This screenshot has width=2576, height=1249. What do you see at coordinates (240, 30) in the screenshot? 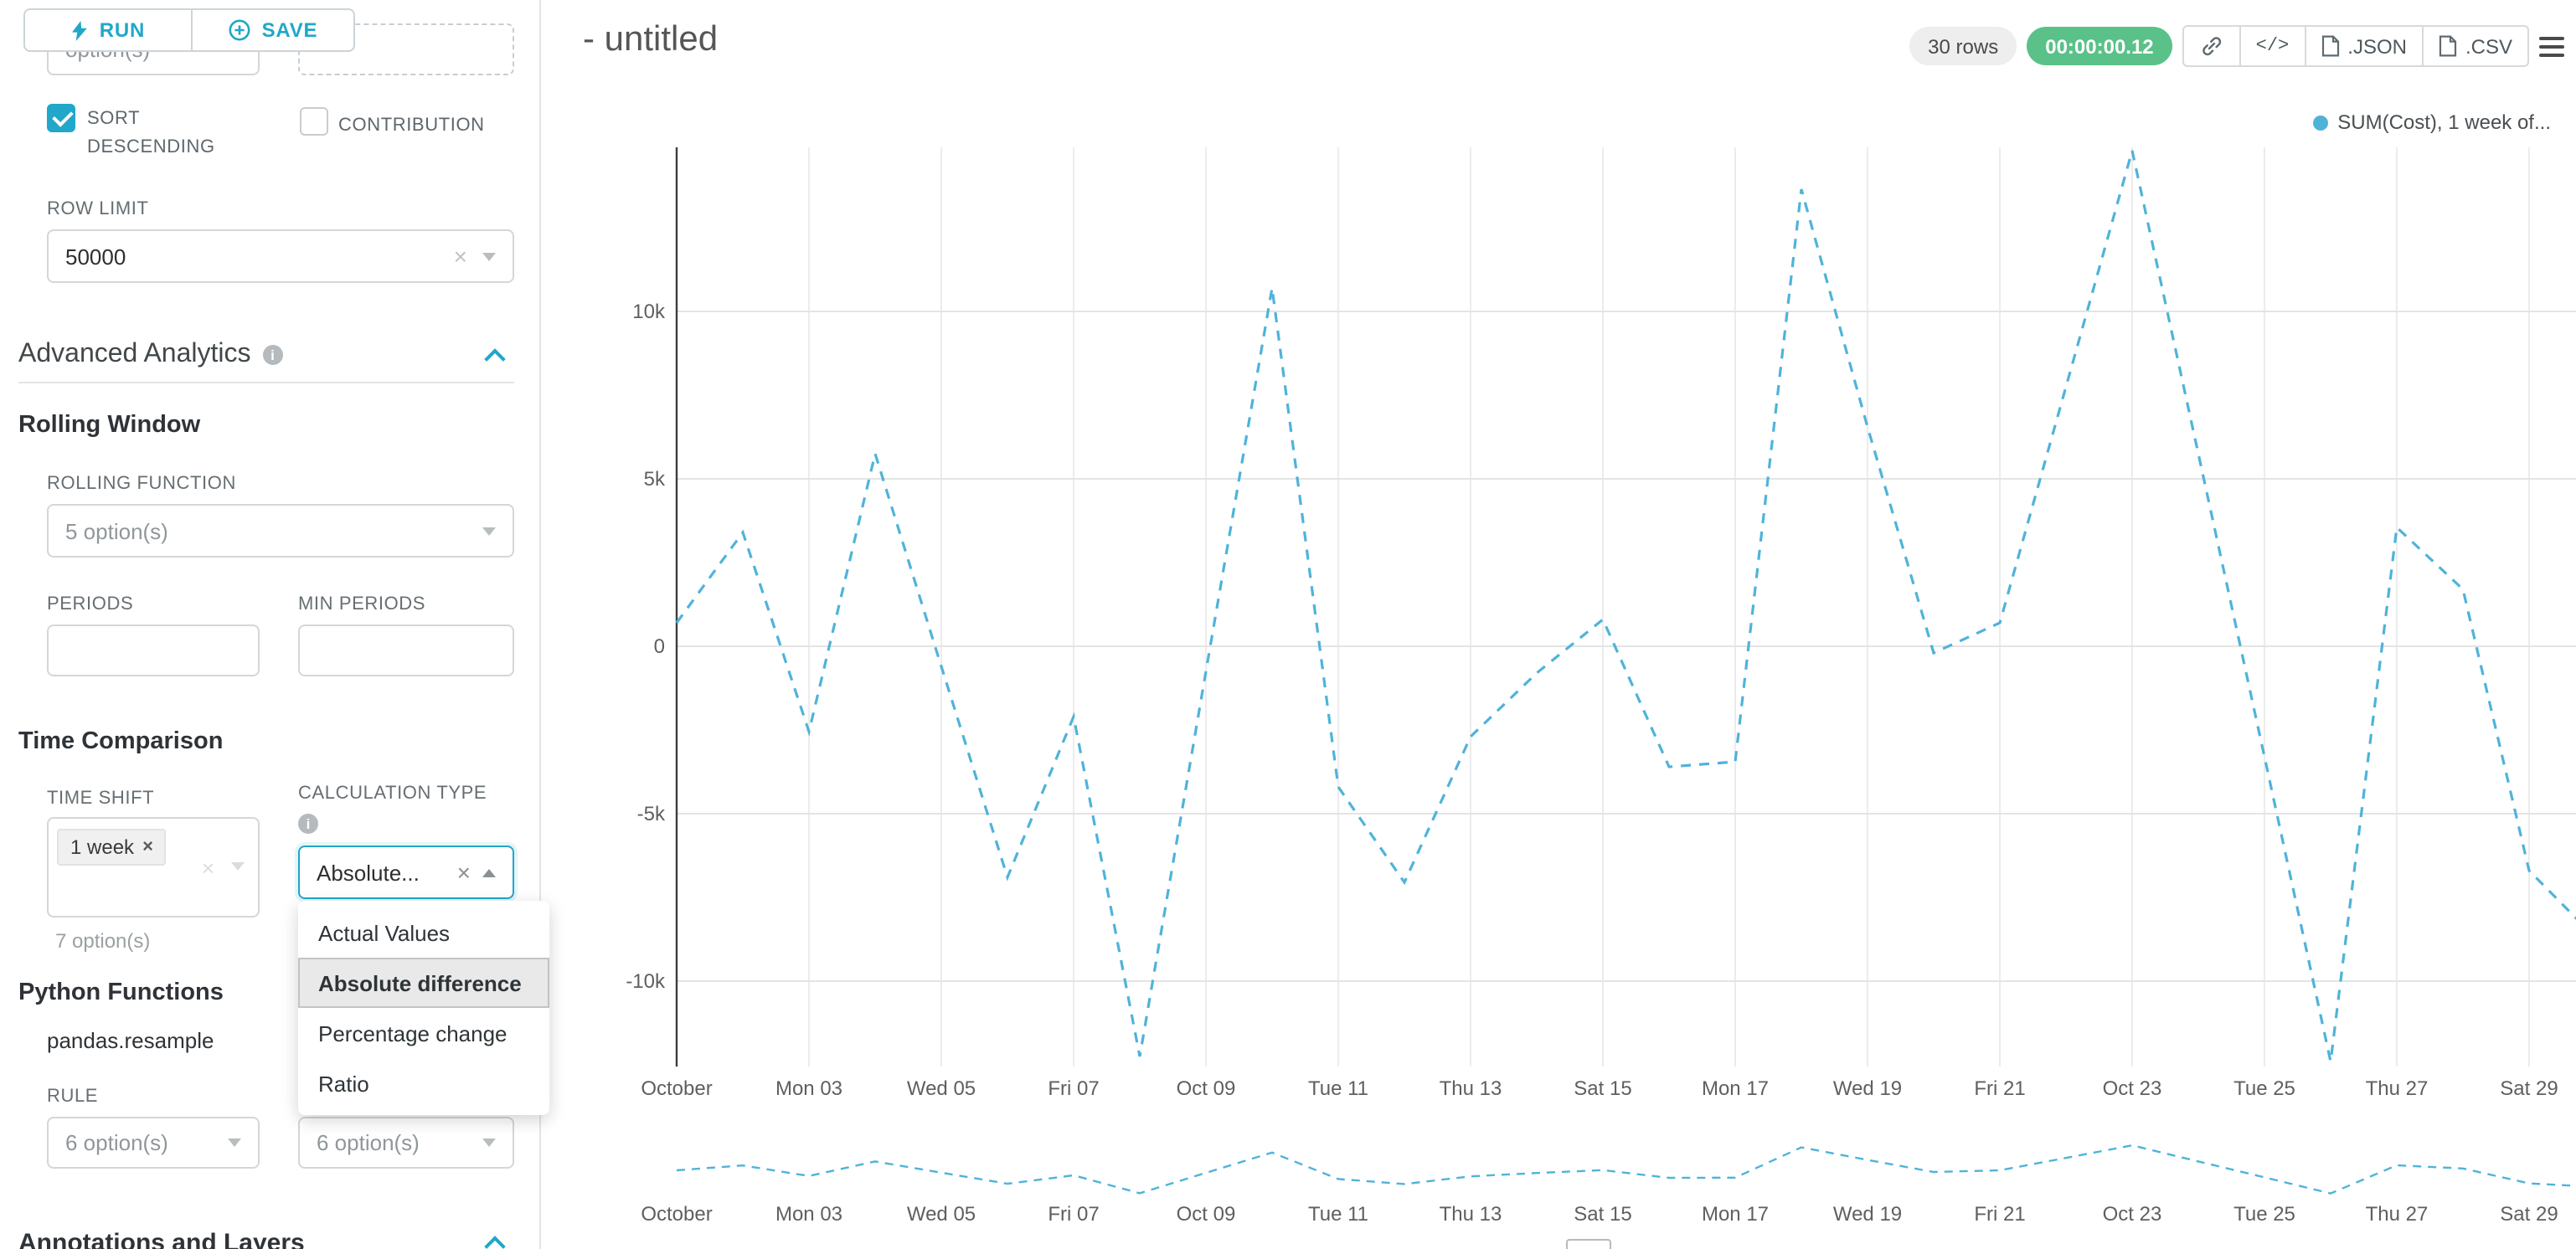
I see `plus-circle-icon` at bounding box center [240, 30].